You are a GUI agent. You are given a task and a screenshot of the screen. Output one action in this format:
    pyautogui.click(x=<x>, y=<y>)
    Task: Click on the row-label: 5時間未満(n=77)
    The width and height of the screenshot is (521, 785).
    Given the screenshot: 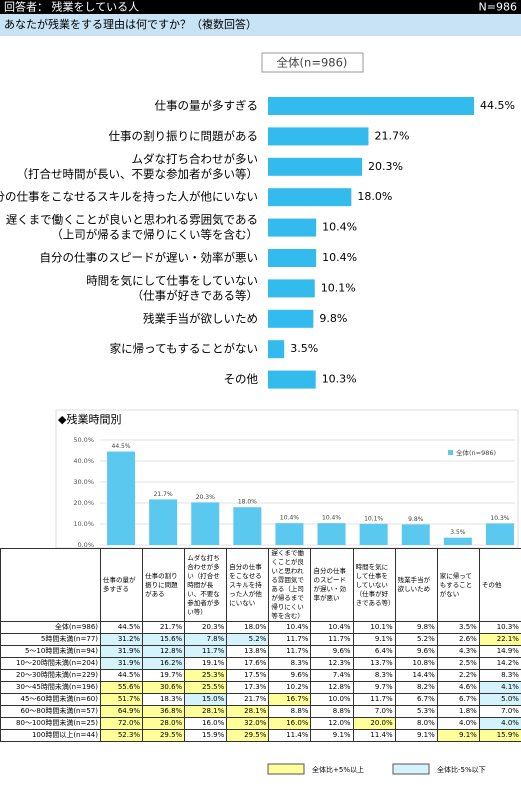 What is the action you would take?
    pyautogui.click(x=50, y=639)
    